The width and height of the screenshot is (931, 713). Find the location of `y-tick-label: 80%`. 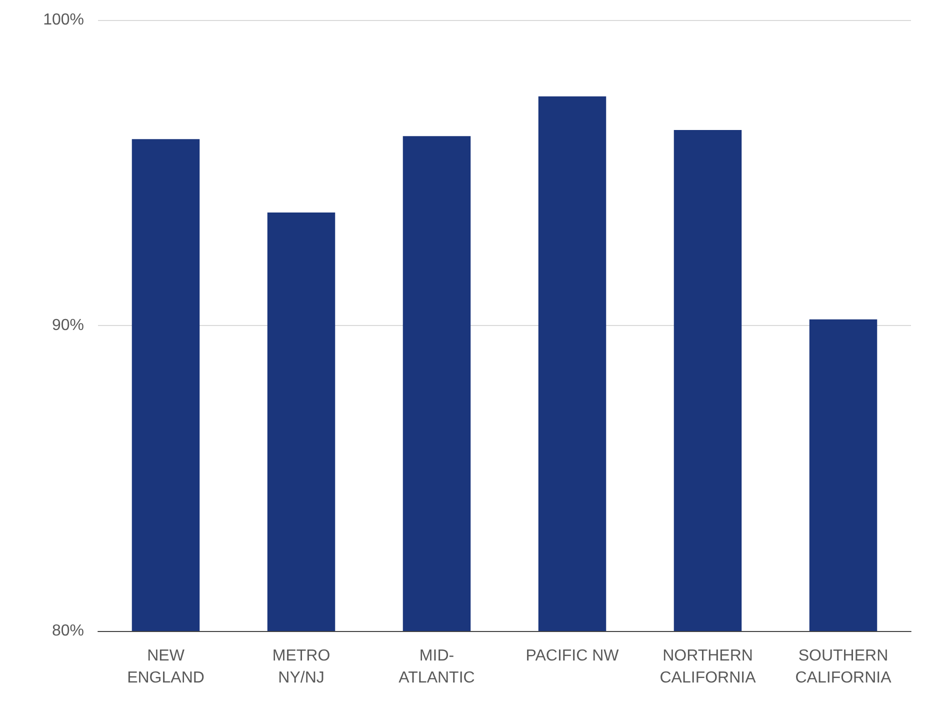

y-tick-label: 80% is located at coordinates (68, 631).